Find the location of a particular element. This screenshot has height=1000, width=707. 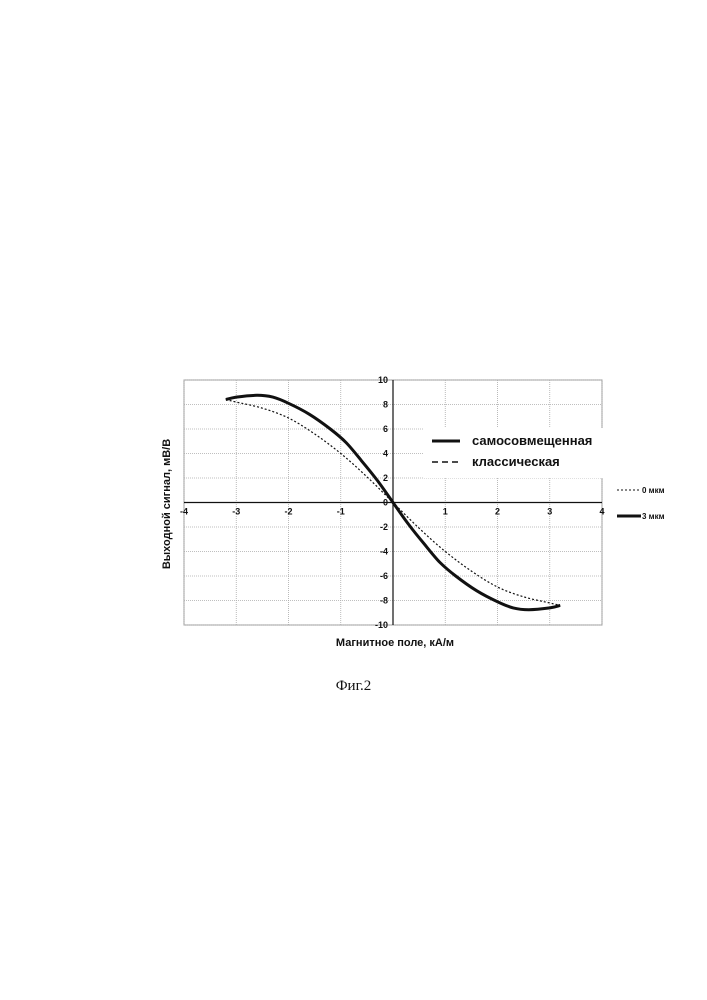

x-tick-label: -2 is located at coordinates (288, 512).